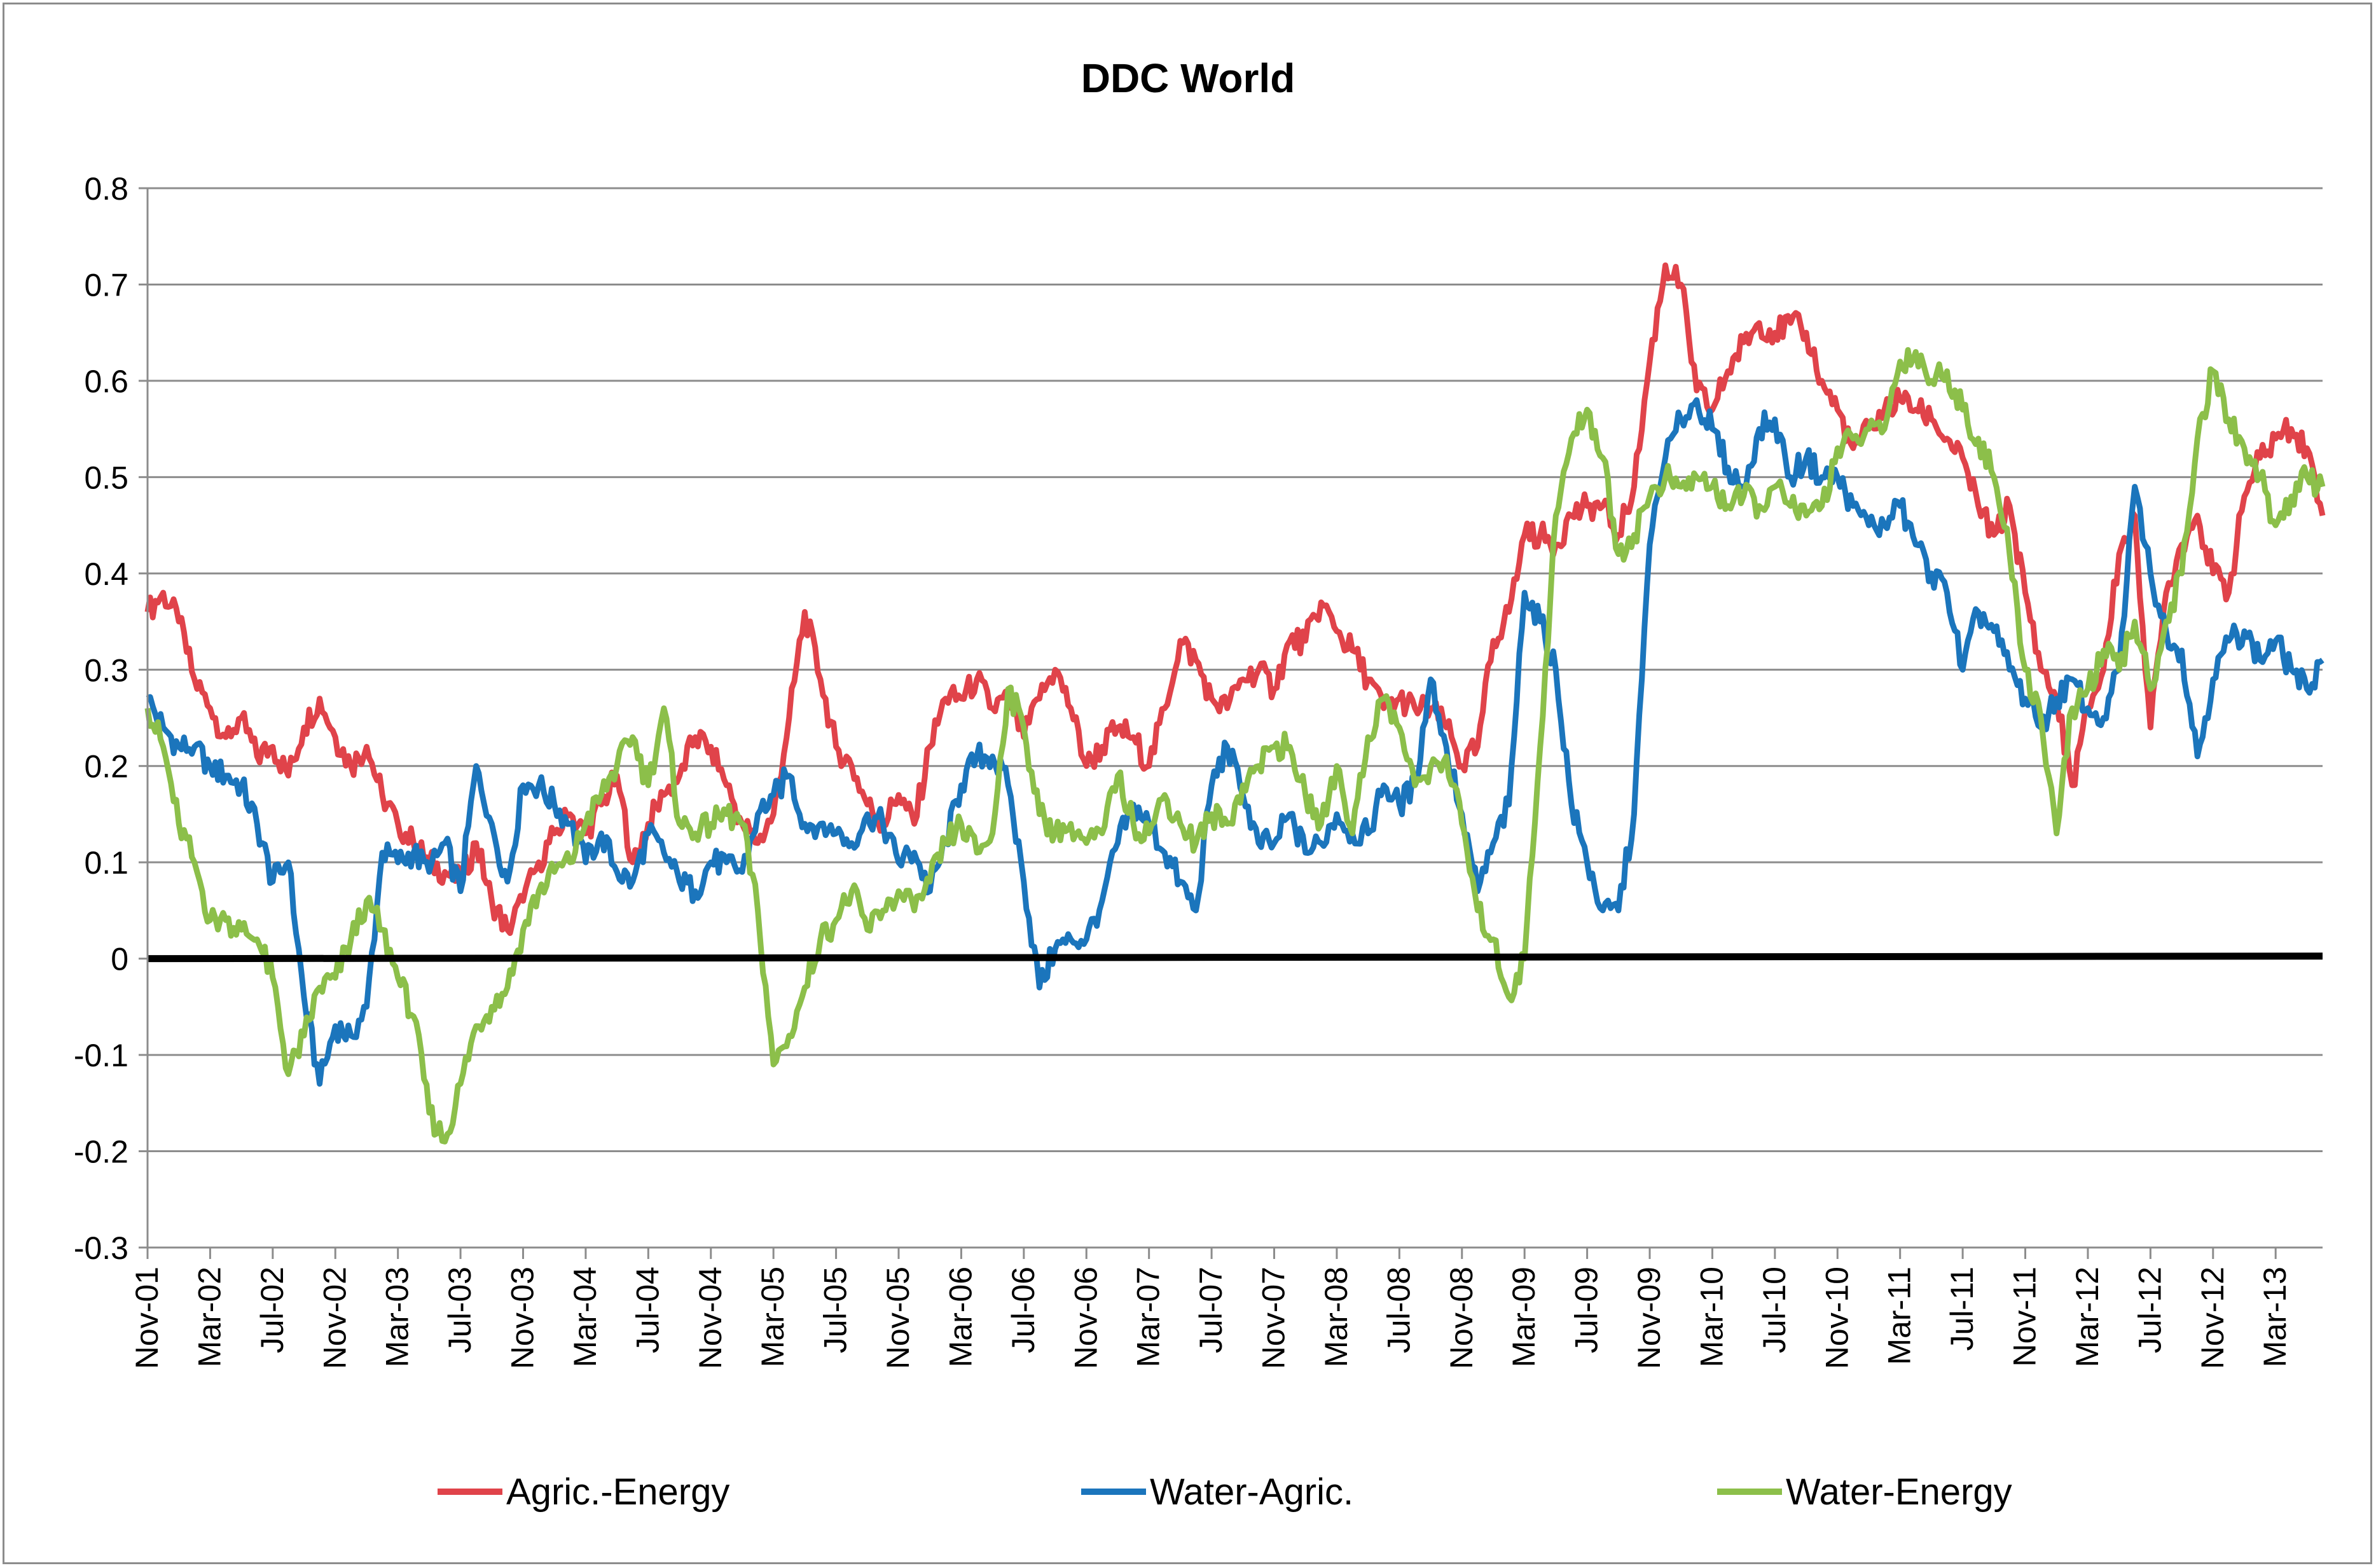  I want to click on x-tick-label: Nov-09, so click(1649, 1318).